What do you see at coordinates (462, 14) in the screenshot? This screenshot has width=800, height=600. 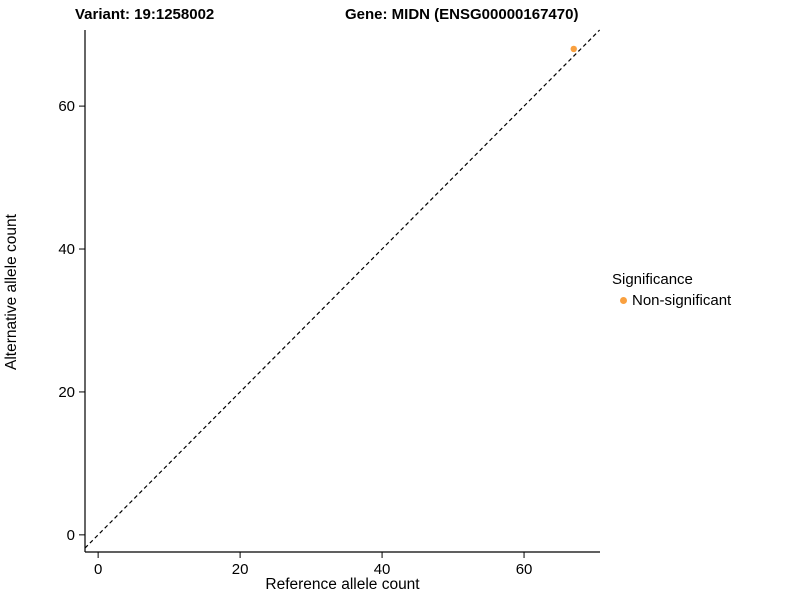 I see `gene-title: Gene: MIDN (ENSG00000167470)` at bounding box center [462, 14].